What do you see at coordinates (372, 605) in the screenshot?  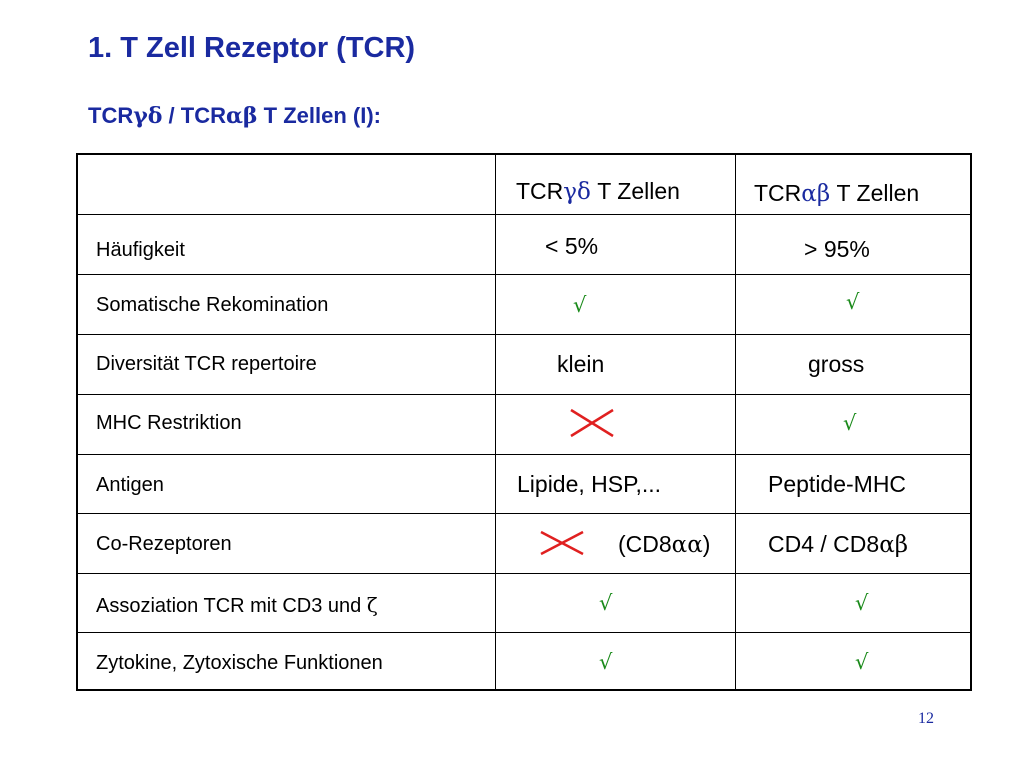 I see `assoziation-greek: ζ` at bounding box center [372, 605].